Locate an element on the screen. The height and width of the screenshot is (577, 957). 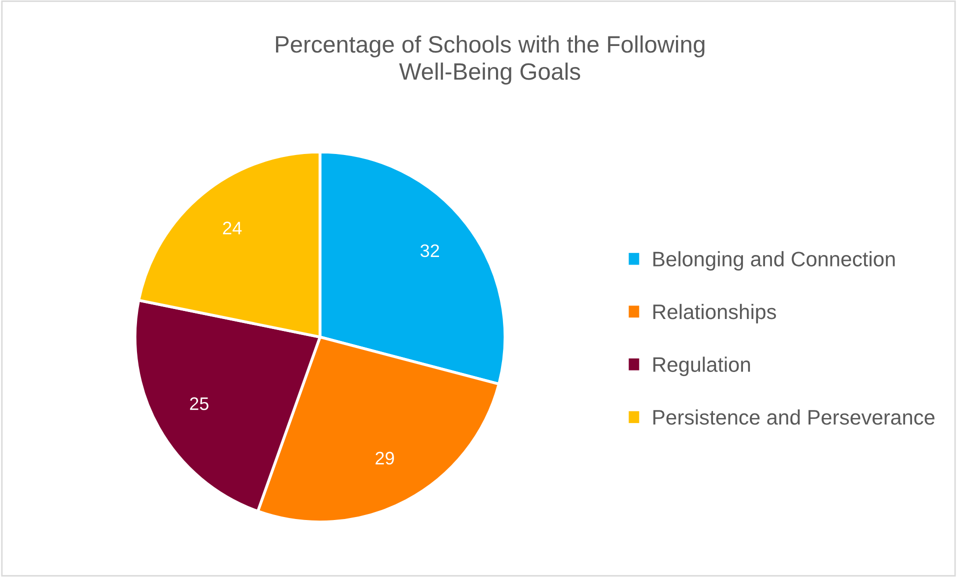
data-label: 25 is located at coordinates (199, 403).